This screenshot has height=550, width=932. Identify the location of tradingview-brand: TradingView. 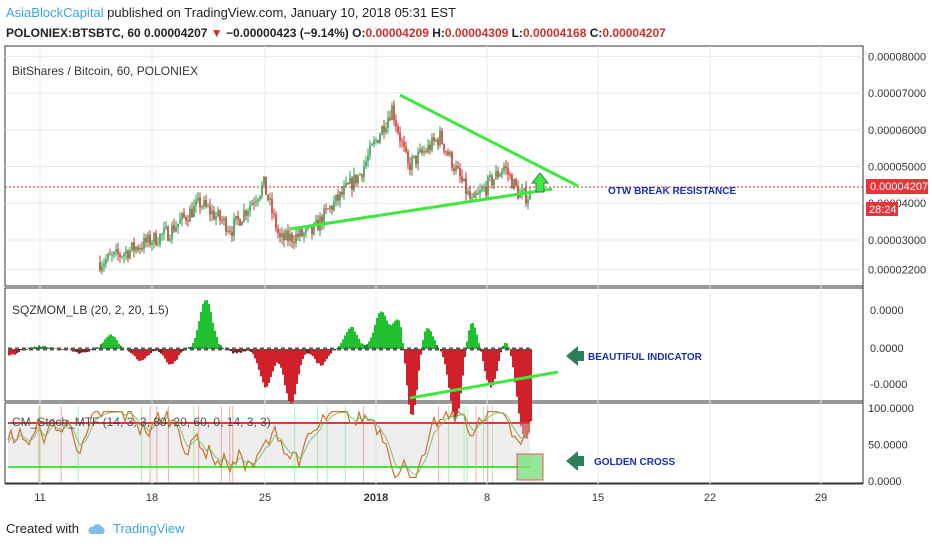
(148, 528).